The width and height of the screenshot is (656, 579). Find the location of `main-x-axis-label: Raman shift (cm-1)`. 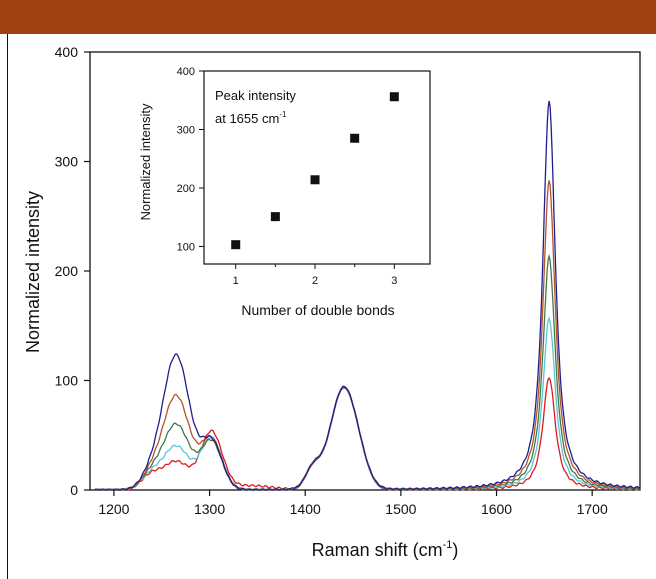

main-x-axis-label: Raman shift (cm-1) is located at coordinates (385, 549).